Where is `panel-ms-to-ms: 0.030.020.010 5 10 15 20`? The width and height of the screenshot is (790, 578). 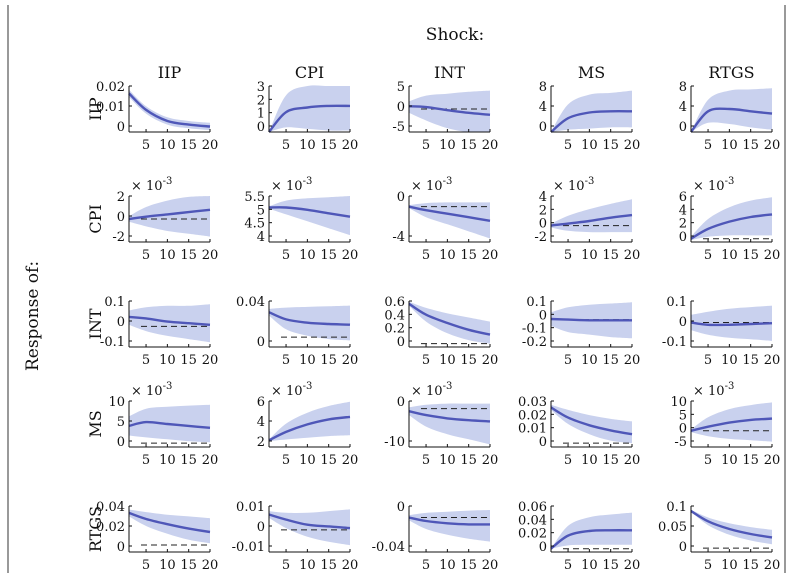 panel-ms-to-ms: 0.030.020.010 5 10 15 20 is located at coordinates (579, 431).